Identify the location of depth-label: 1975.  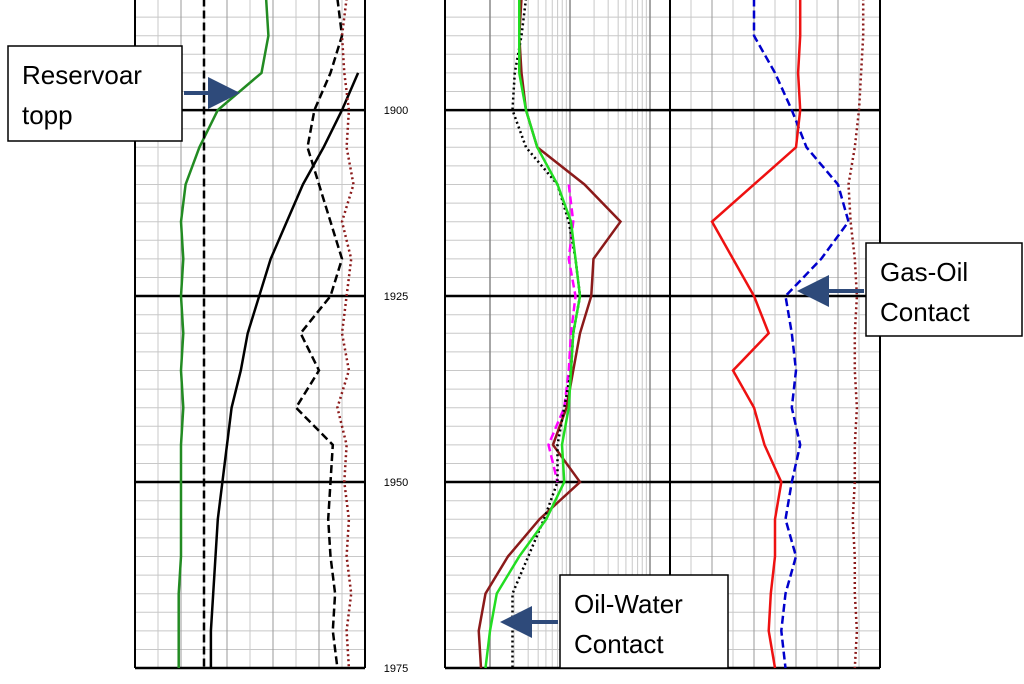
(396, 669).